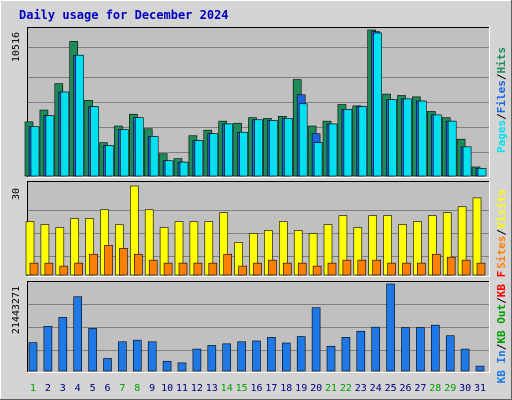  What do you see at coordinates (197, 388) in the screenshot?
I see `x-tick-label: 12` at bounding box center [197, 388].